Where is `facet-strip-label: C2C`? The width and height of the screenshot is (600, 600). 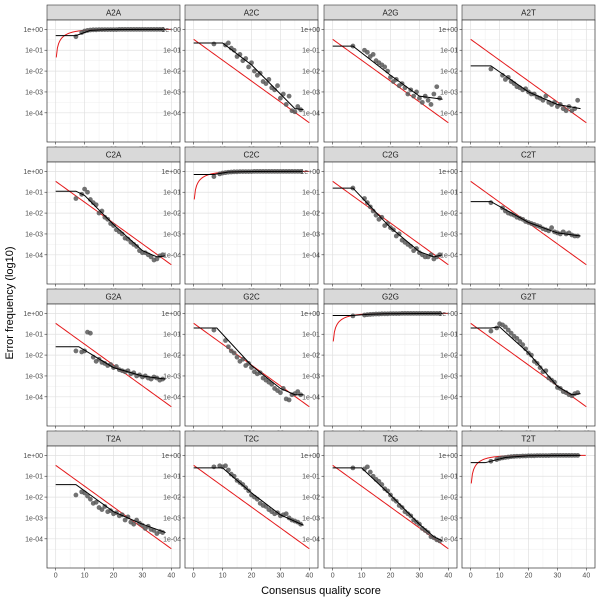
facet-strip-label: C2C is located at coordinates (251, 155).